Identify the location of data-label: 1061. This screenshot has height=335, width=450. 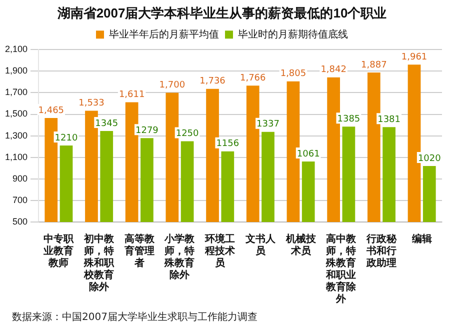
(308, 154).